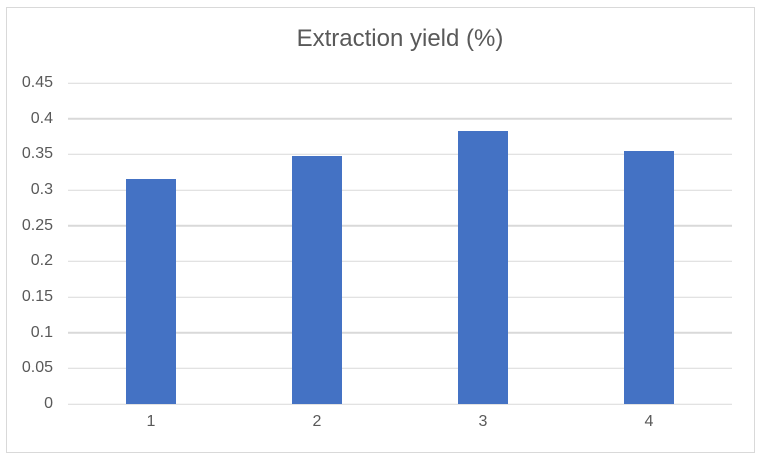  I want to click on x-tick-label: 3, so click(483, 421).